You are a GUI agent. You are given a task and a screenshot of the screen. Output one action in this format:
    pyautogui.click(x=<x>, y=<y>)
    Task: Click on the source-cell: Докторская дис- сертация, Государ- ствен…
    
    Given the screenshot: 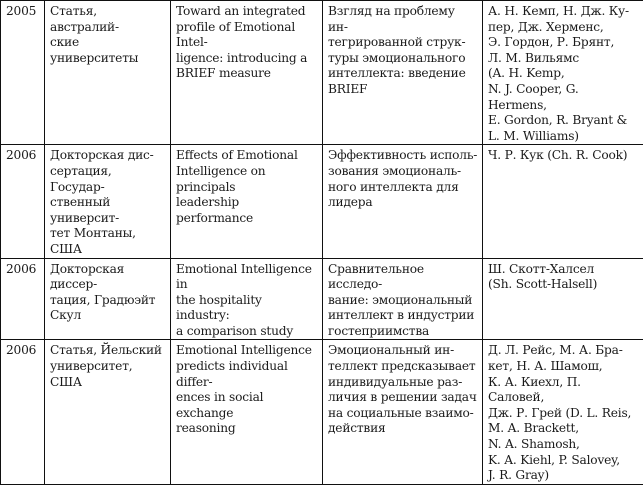 What is the action you would take?
    pyautogui.click(x=108, y=201)
    